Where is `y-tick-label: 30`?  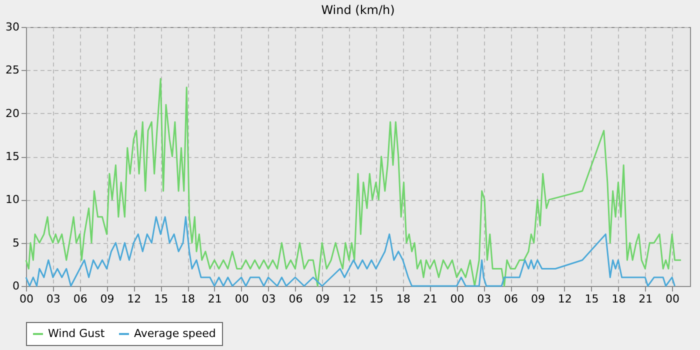
y-tick-label: 30 is located at coordinates (13, 27).